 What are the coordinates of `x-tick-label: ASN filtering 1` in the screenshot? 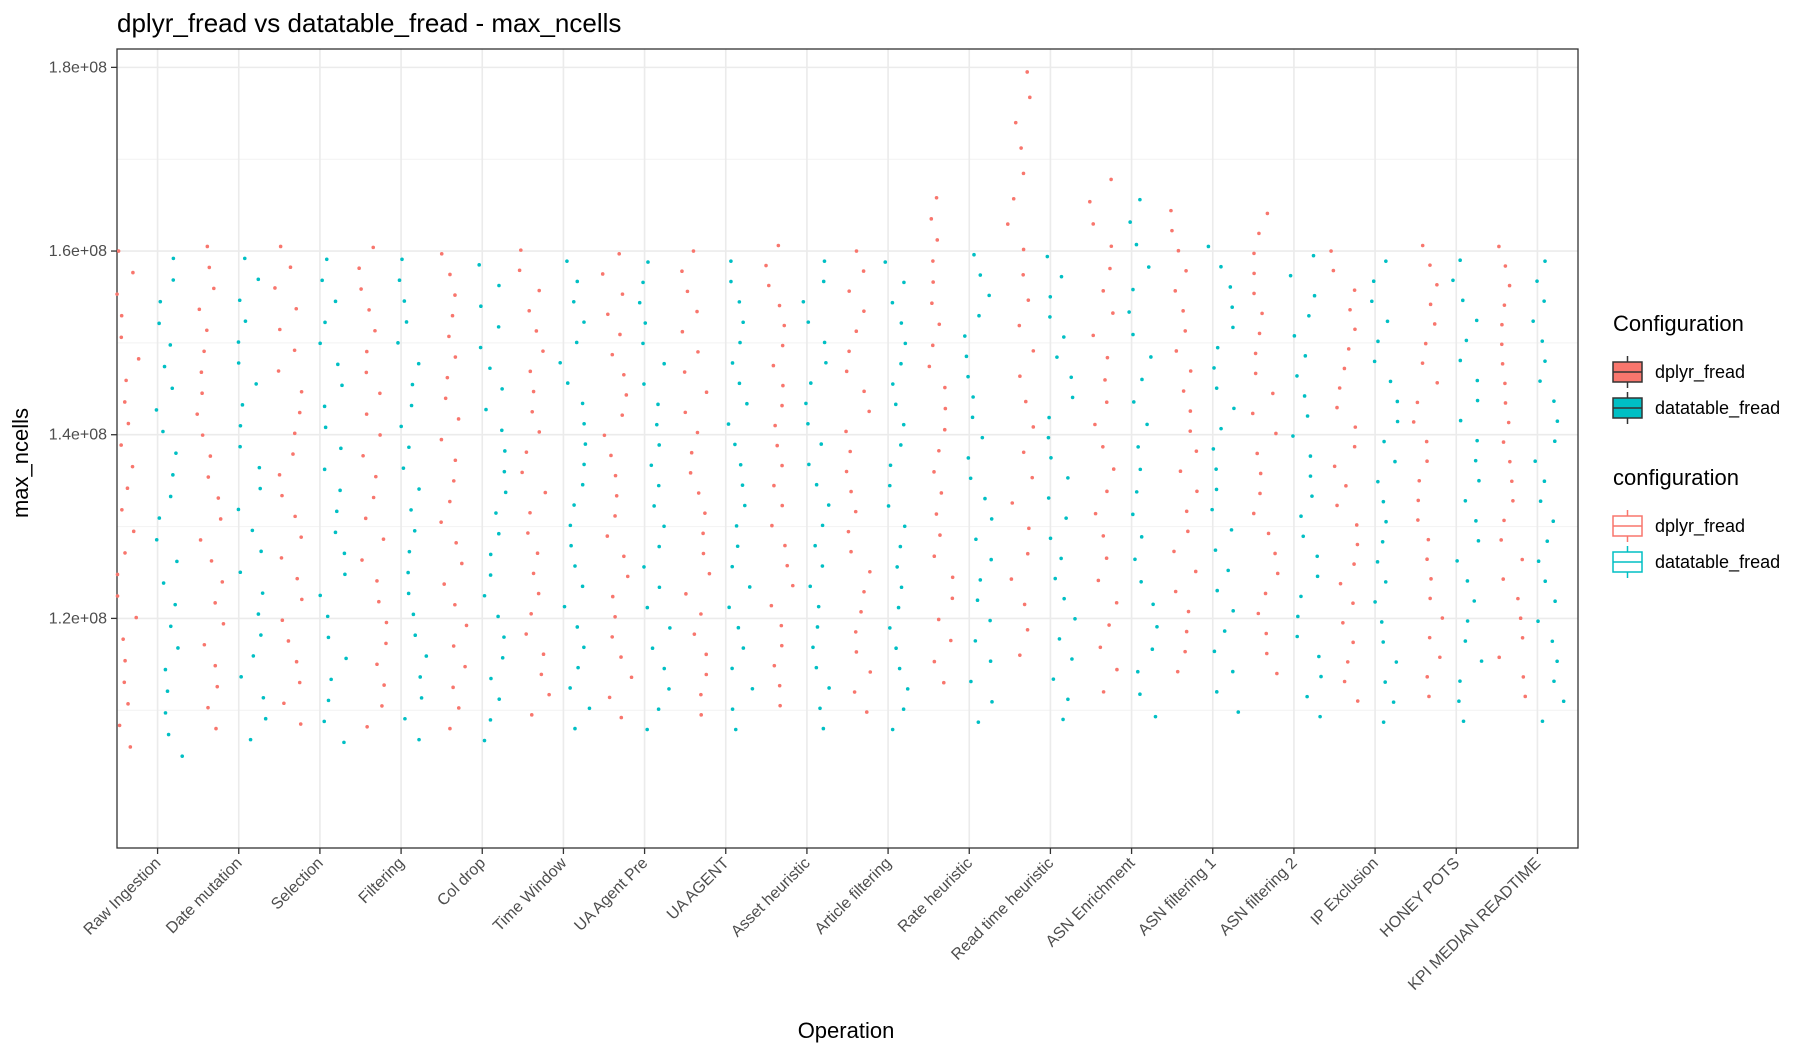 It's located at (1177, 897).